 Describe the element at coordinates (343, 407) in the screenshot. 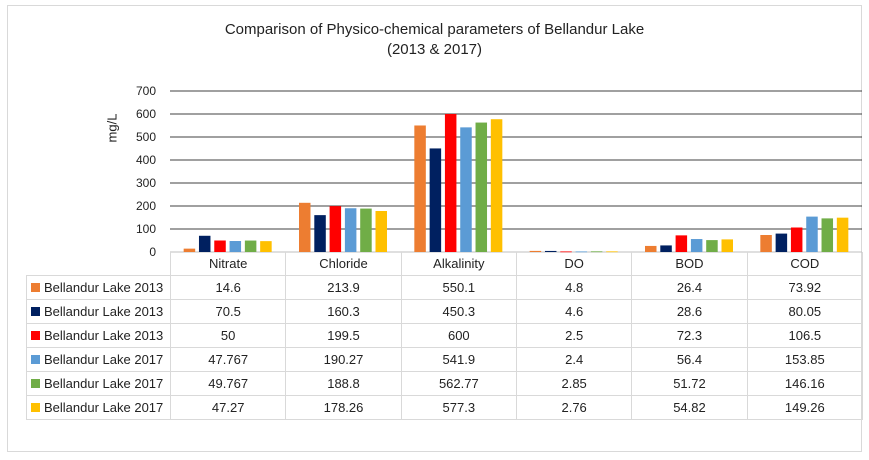

I see `data-cell: 178.26` at that location.